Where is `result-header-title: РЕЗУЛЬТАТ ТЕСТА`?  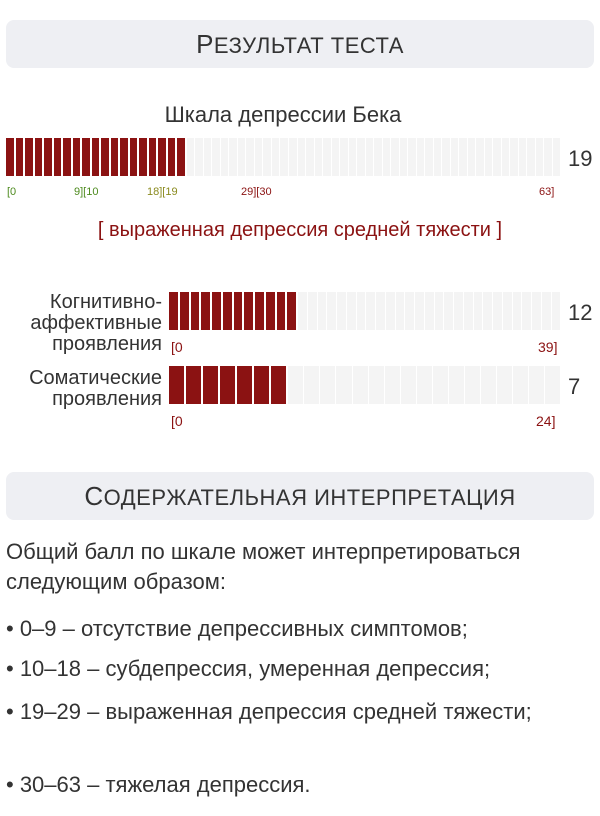
result-header-title: РЕЗУЛЬТАТ ТЕСТА is located at coordinates (300, 43).